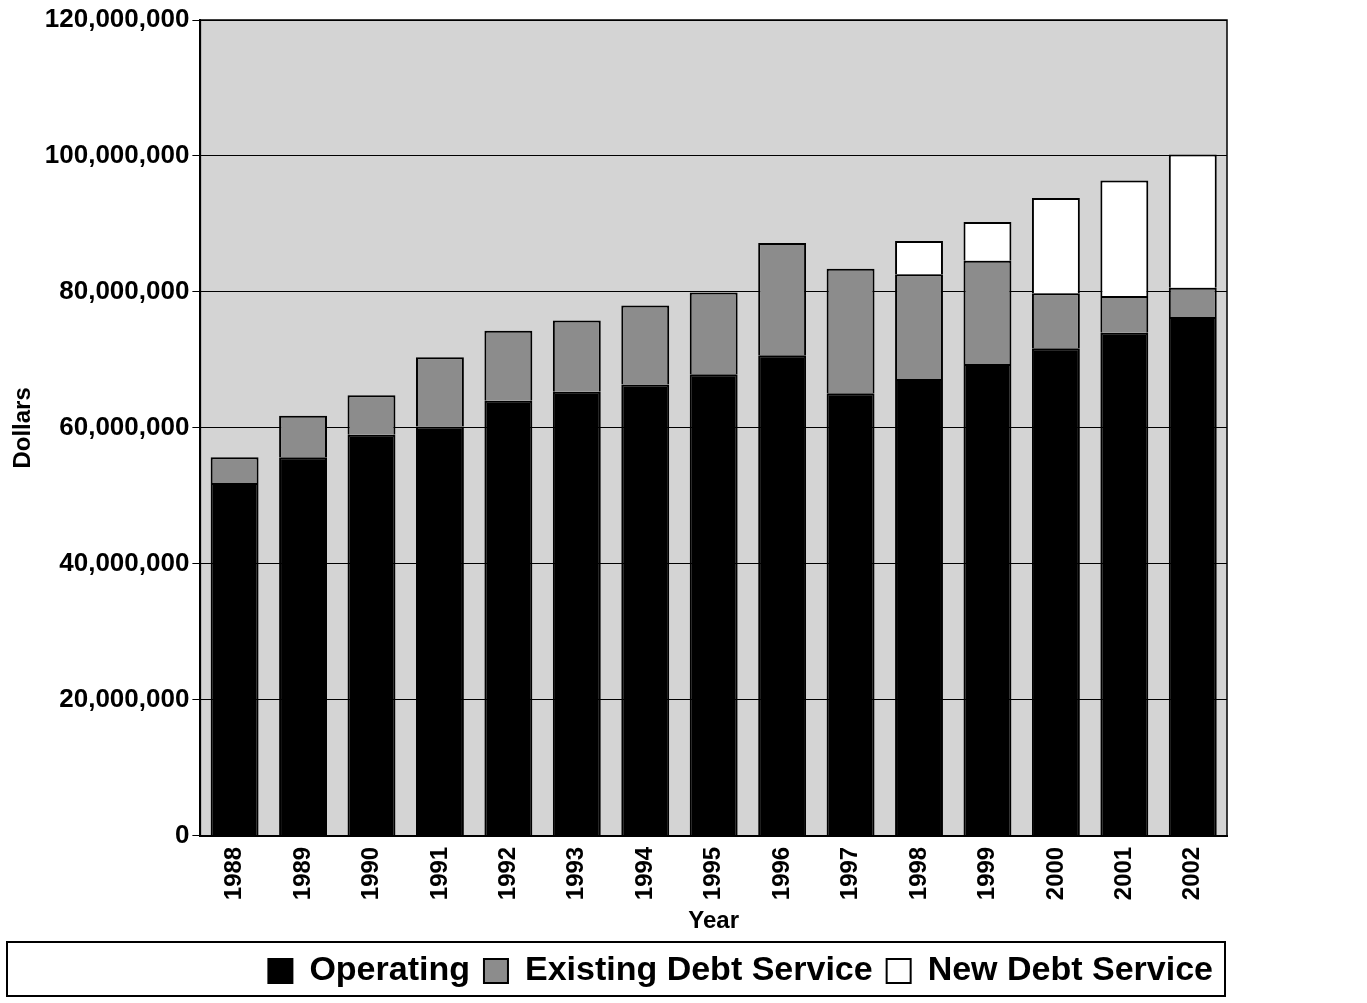 The height and width of the screenshot is (1003, 1367). Describe the element at coordinates (438, 873) in the screenshot. I see `x-tick-label: 1991` at that location.